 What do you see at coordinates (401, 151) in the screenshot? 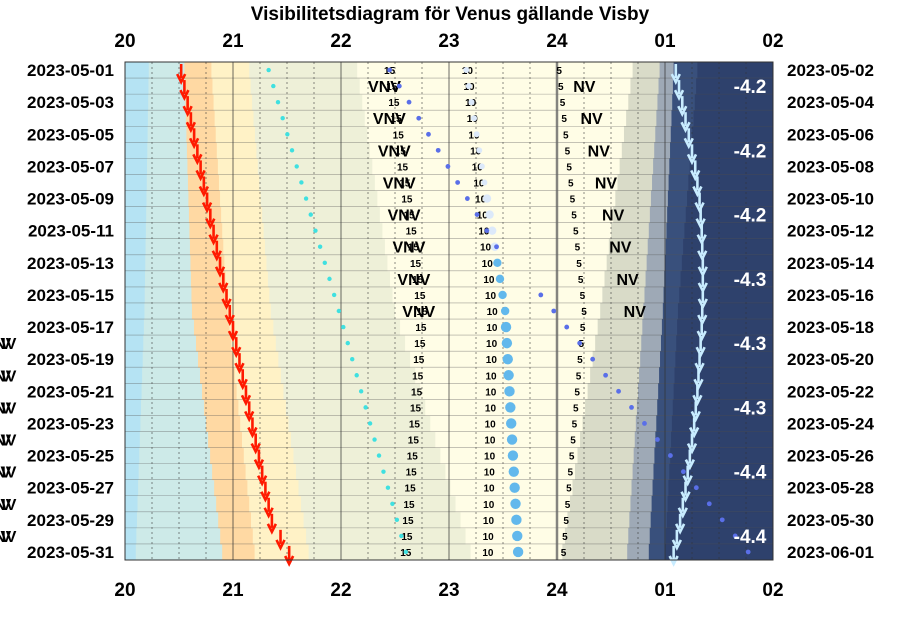
I see `altitude-label-15-row-5: 15` at bounding box center [401, 151].